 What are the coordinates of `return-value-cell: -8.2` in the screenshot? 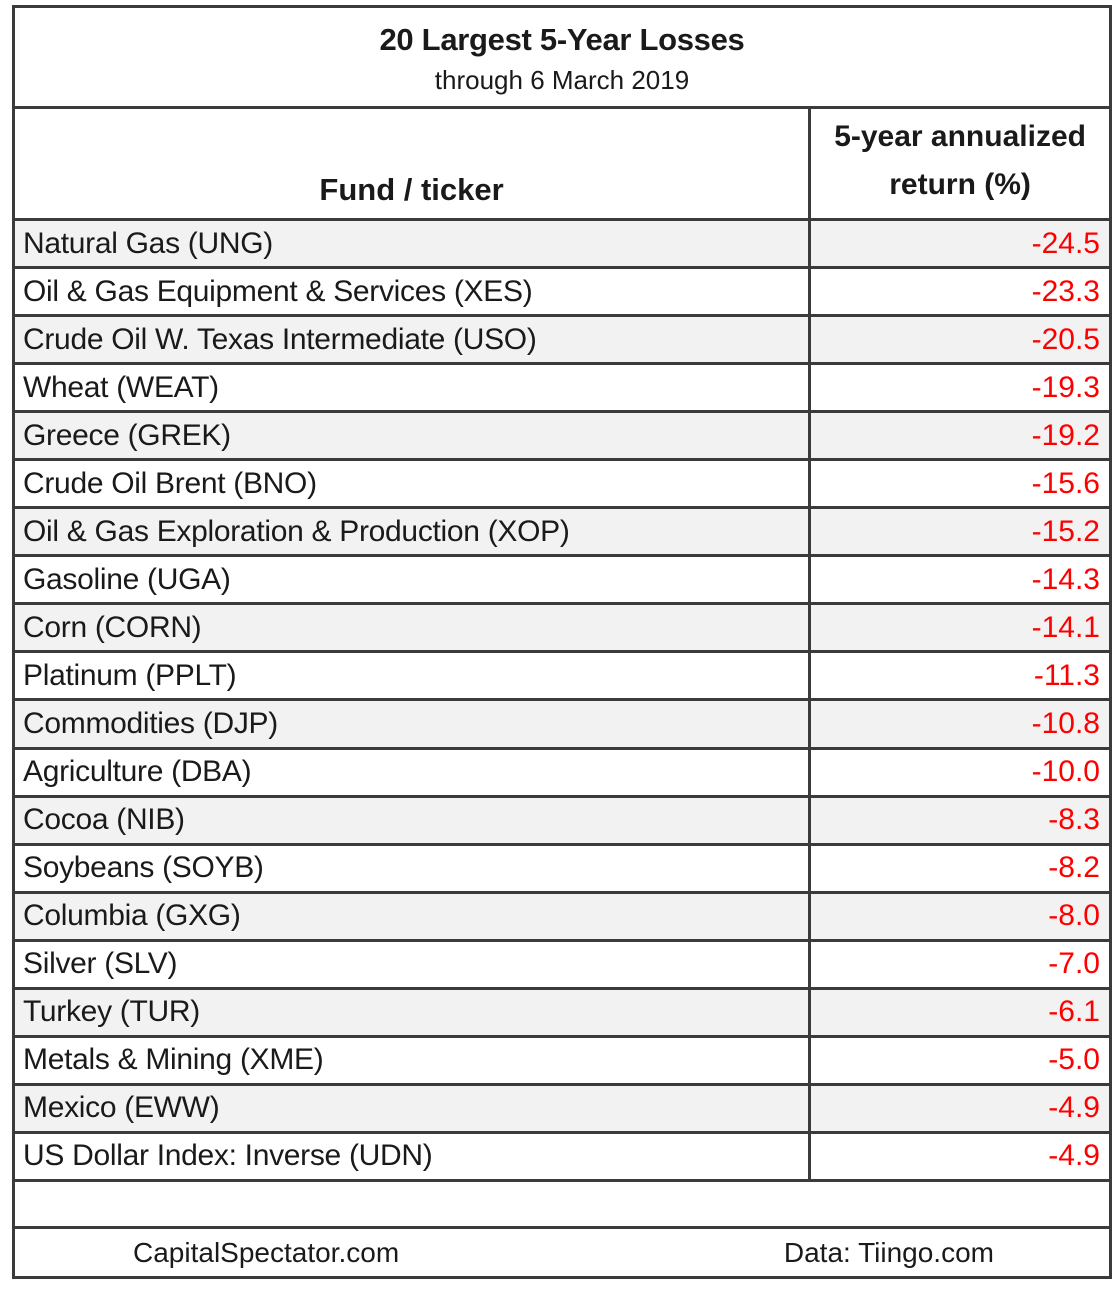 It's located at (958, 868).